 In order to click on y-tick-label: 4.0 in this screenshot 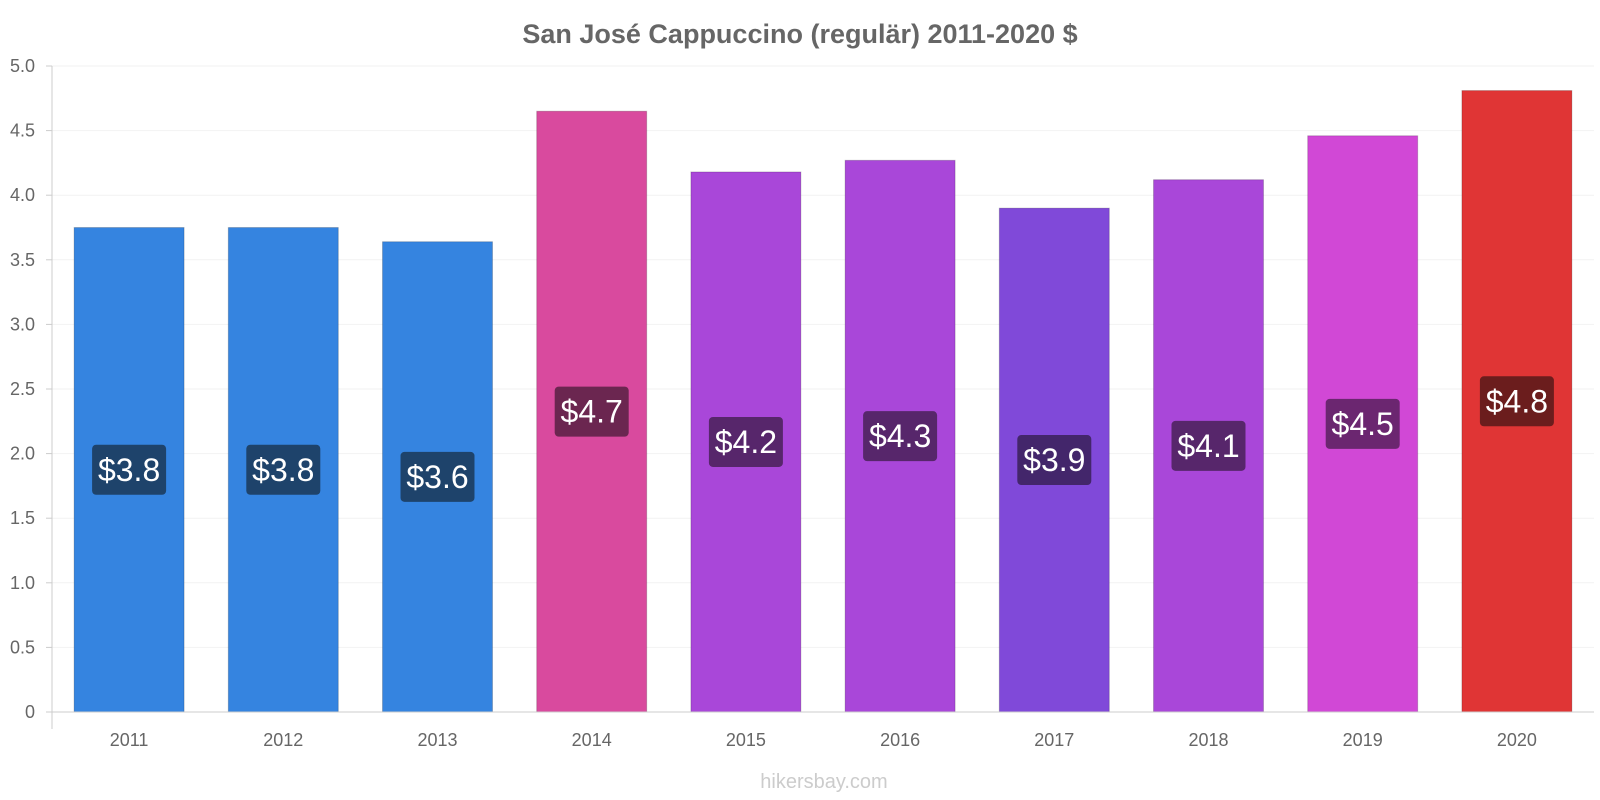, I will do `click(22, 195)`.